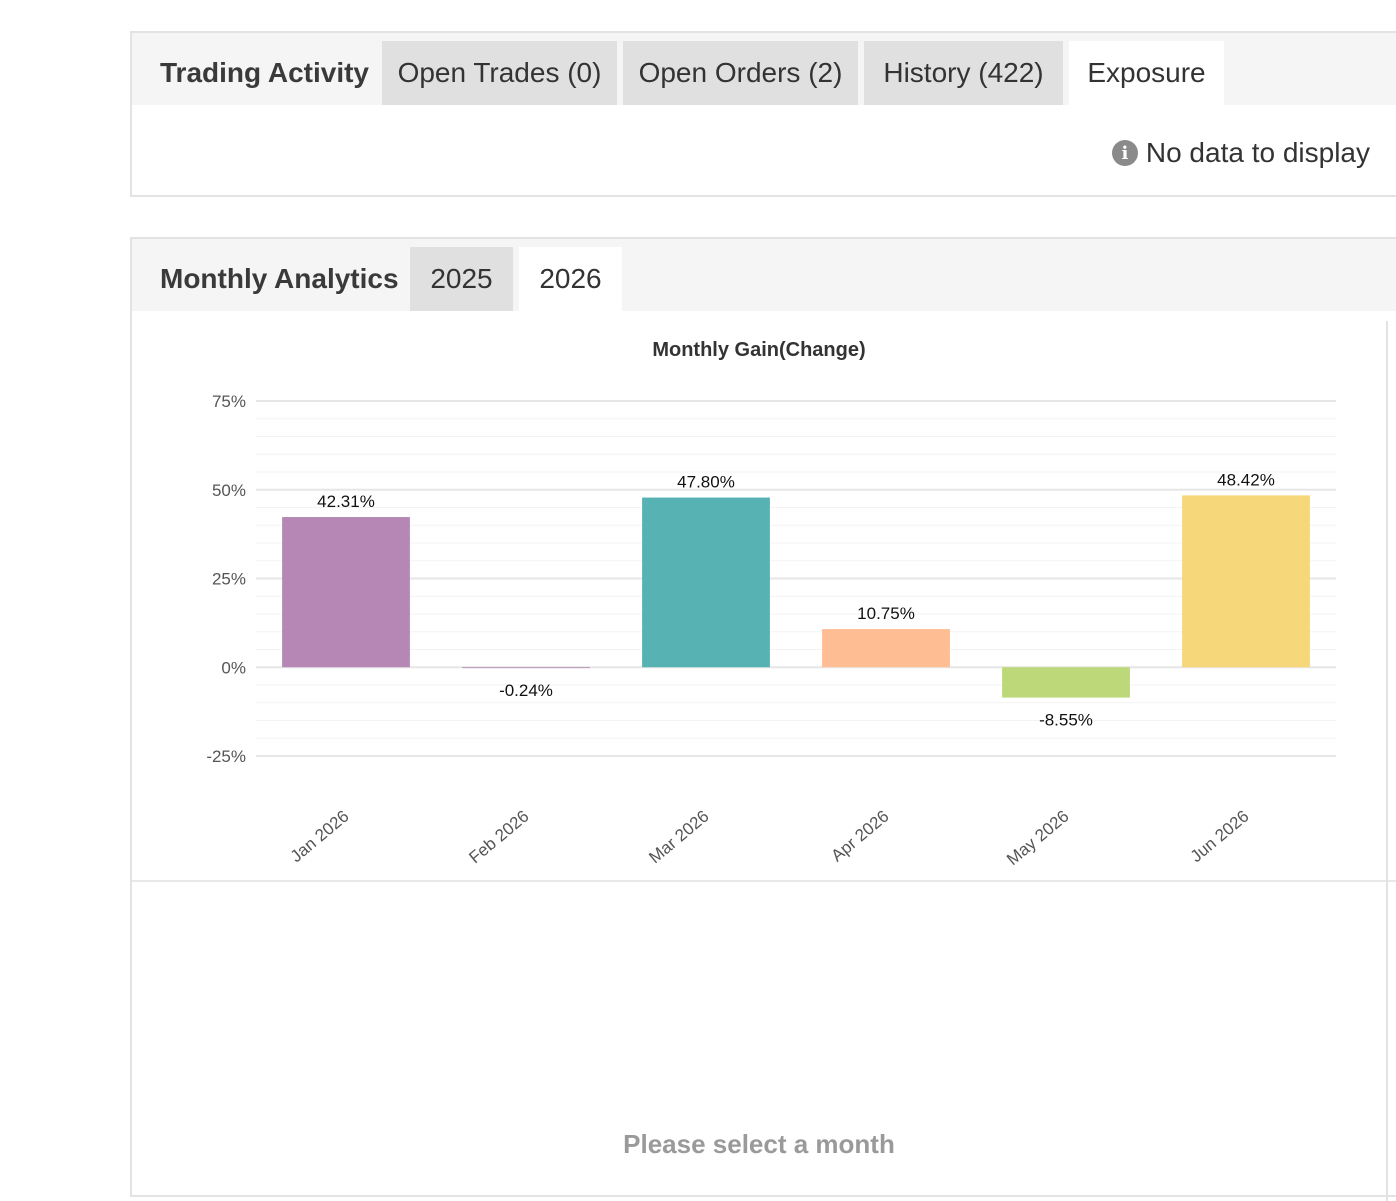 The height and width of the screenshot is (1201, 1396). Describe the element at coordinates (461, 279) in the screenshot. I see `tab-year-2025: 2025` at that location.